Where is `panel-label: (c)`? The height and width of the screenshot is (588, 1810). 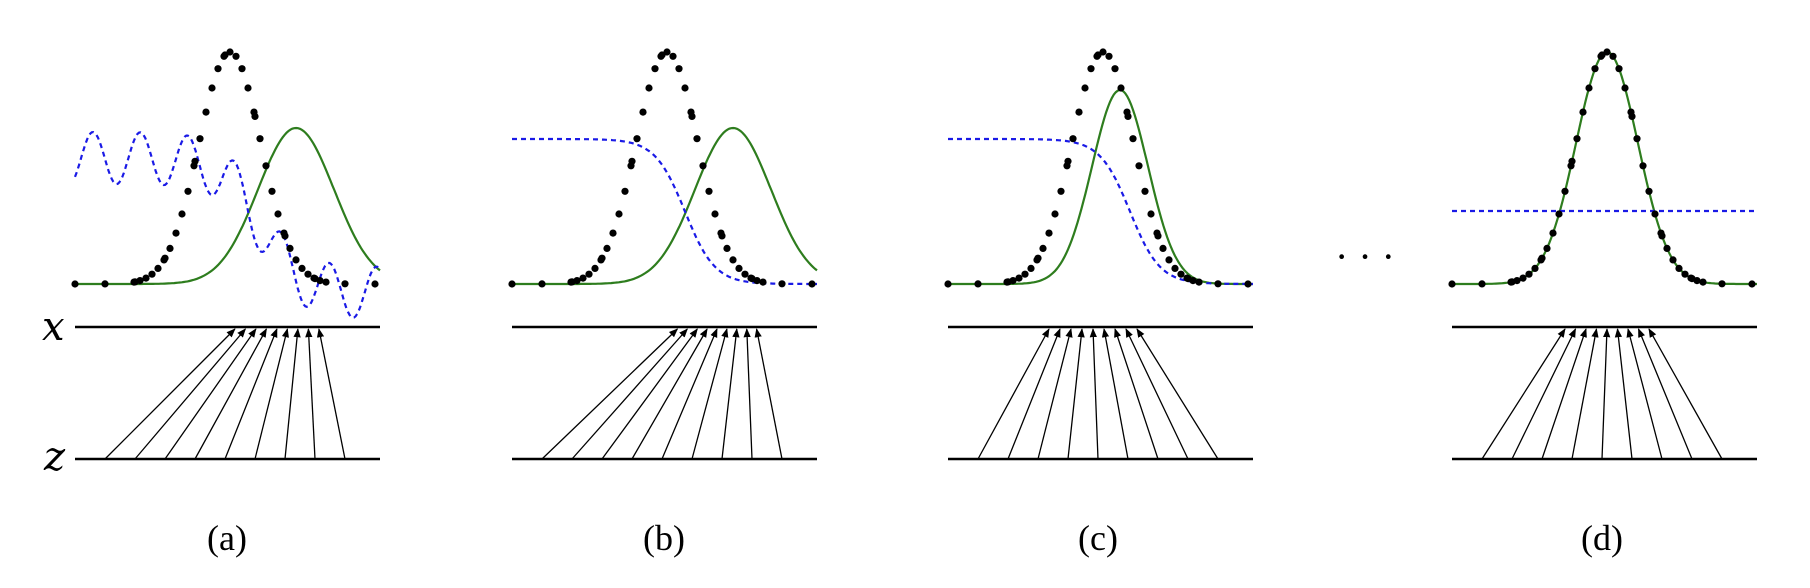 panel-label: (c) is located at coordinates (1098, 538).